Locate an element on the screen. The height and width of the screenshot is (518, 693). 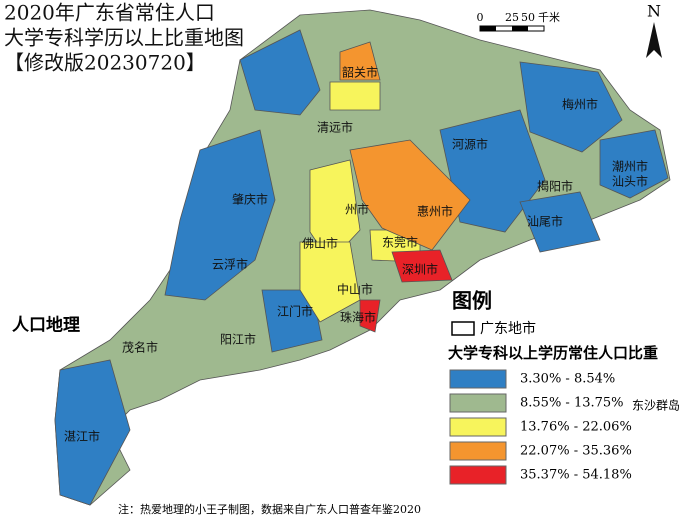
scale-bar is located at coordinates (512, 28).